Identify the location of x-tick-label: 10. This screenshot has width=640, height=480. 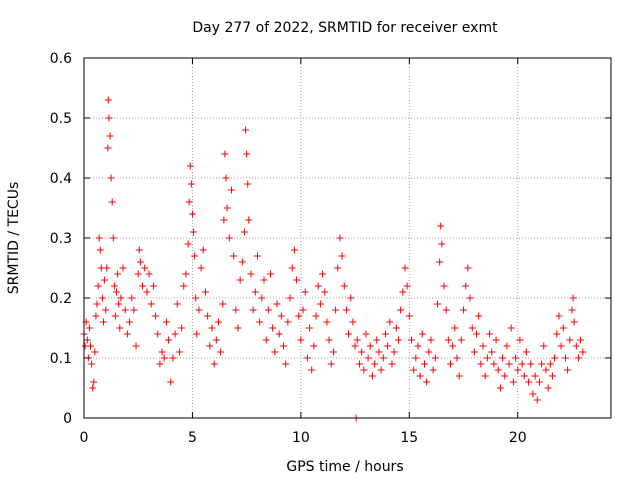
(301, 438).